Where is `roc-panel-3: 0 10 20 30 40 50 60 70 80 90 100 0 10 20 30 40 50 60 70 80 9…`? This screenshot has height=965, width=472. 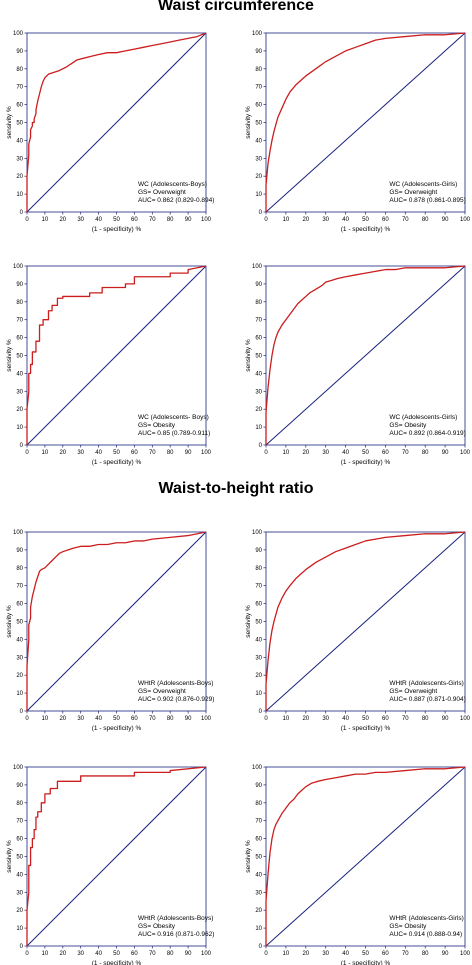
roc-panel-3: 0 10 20 30 40 50 60 70 80 90 100 0 10 20 30 40 50 60 70 80 9… is located at coordinates (109, 365).